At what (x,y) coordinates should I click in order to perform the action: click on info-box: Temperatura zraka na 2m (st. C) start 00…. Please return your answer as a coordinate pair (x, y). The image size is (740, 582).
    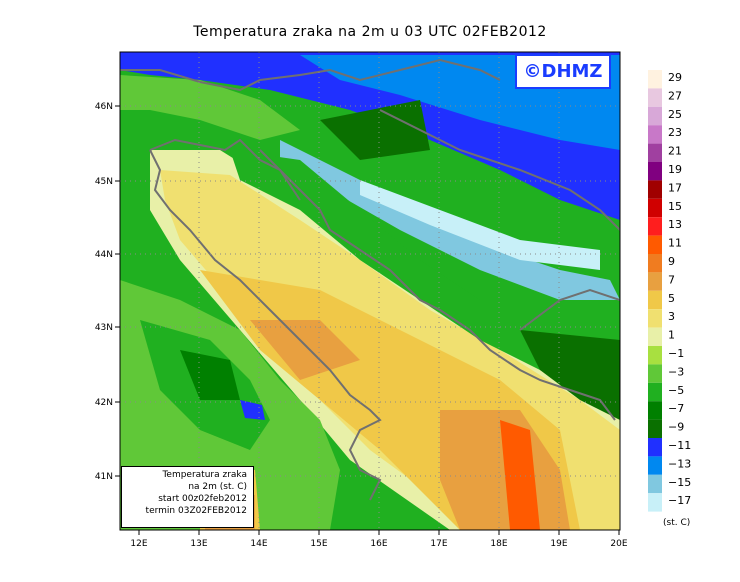
    Looking at the image, I should click on (187, 497).